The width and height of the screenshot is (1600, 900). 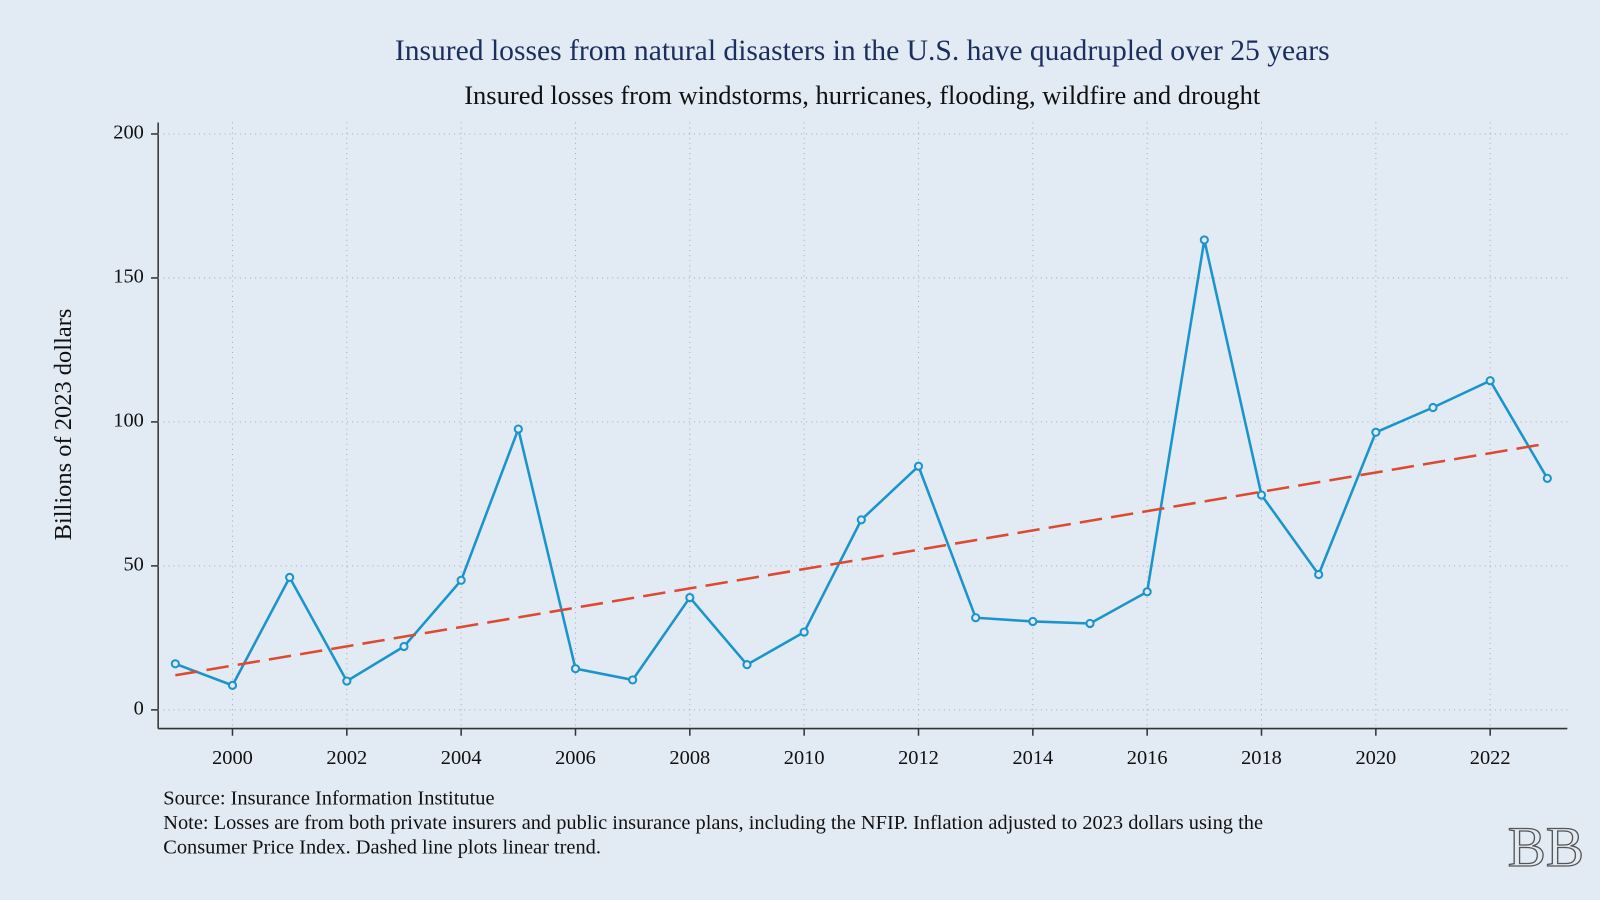 What do you see at coordinates (918, 758) in the screenshot?
I see `x-tick-label: 2012` at bounding box center [918, 758].